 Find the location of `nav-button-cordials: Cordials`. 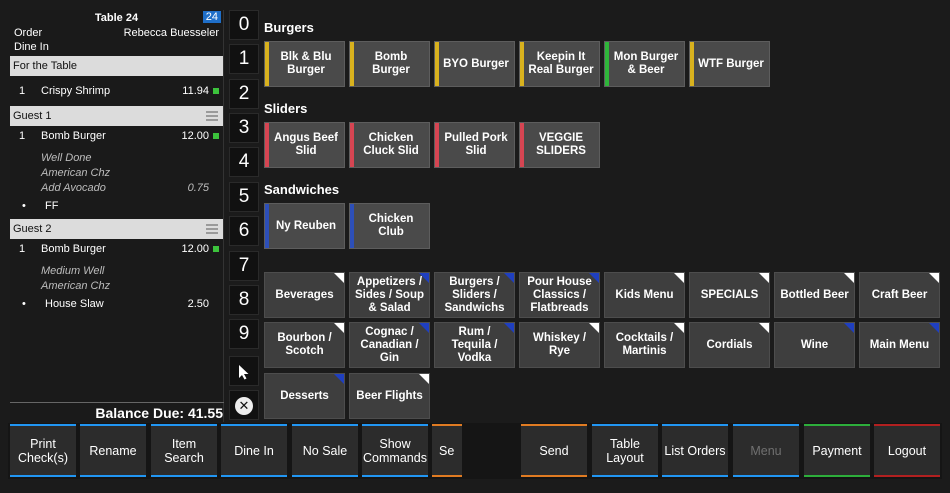

nav-button-cordials: Cordials is located at coordinates (729, 345).